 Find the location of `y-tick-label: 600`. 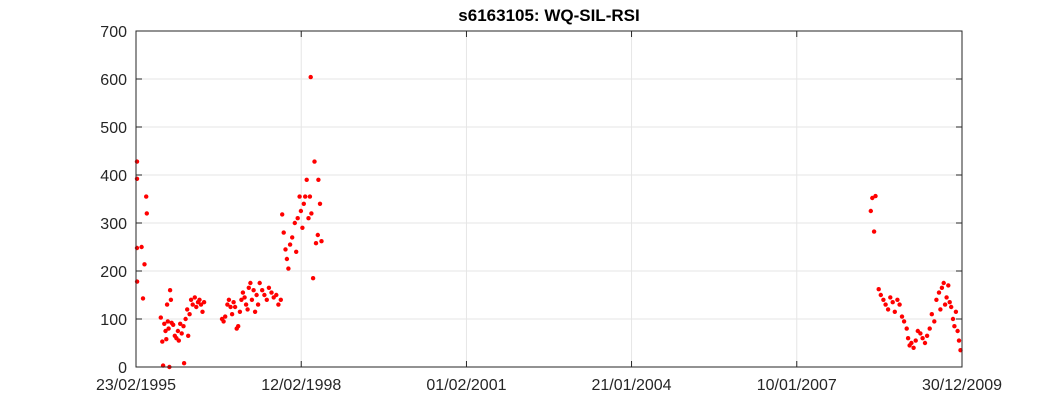

y-tick-label: 600 is located at coordinates (113, 80).